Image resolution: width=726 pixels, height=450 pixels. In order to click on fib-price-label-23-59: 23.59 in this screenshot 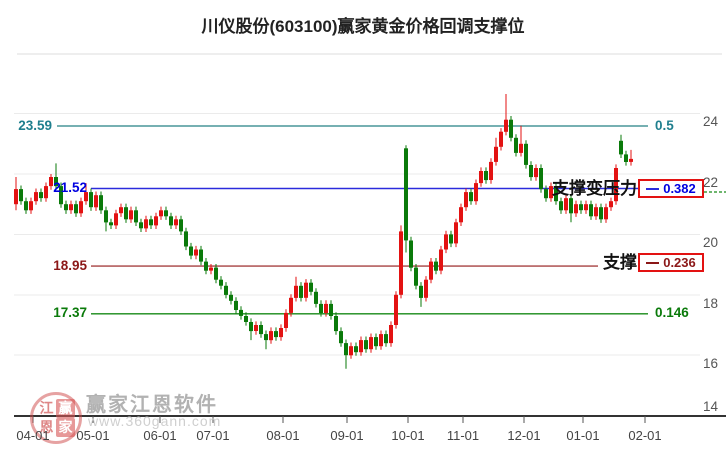, I will do `click(35, 125)`.